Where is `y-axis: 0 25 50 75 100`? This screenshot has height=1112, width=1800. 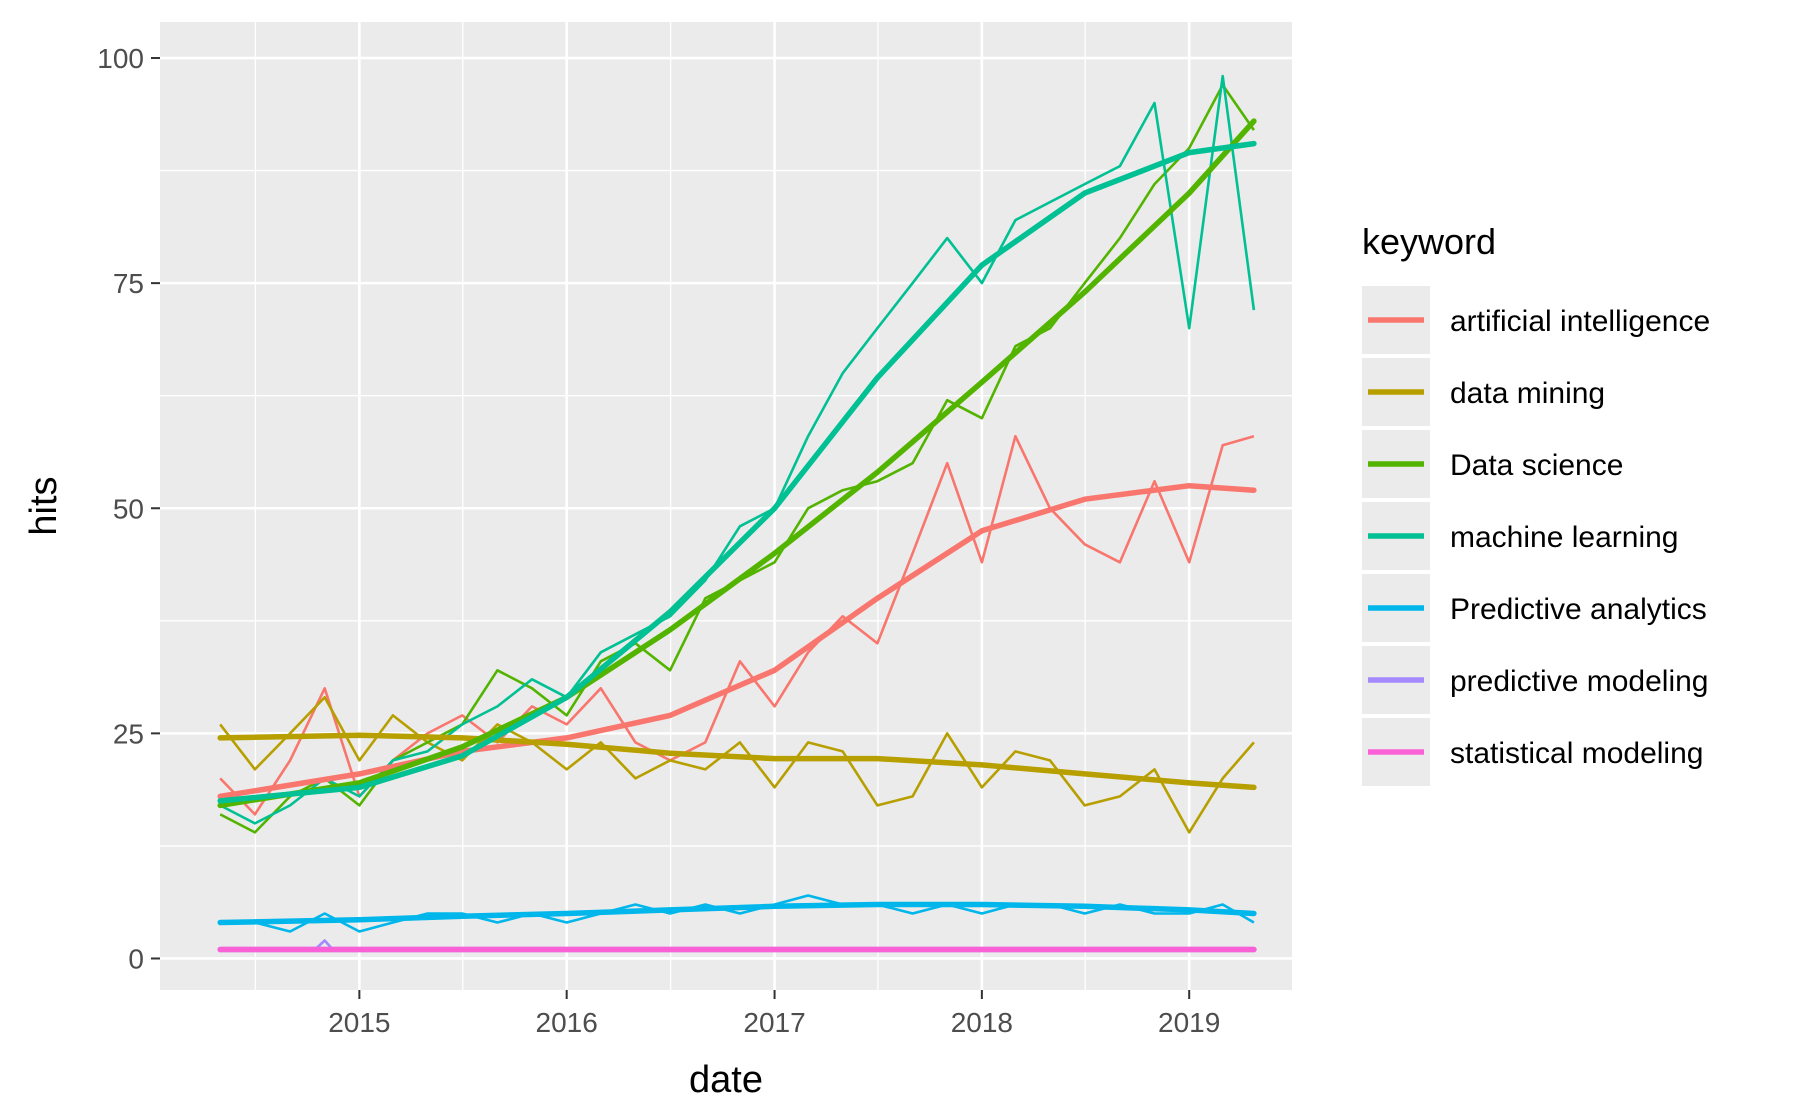
y-axis: 0 25 50 75 100 is located at coordinates (128, 508).